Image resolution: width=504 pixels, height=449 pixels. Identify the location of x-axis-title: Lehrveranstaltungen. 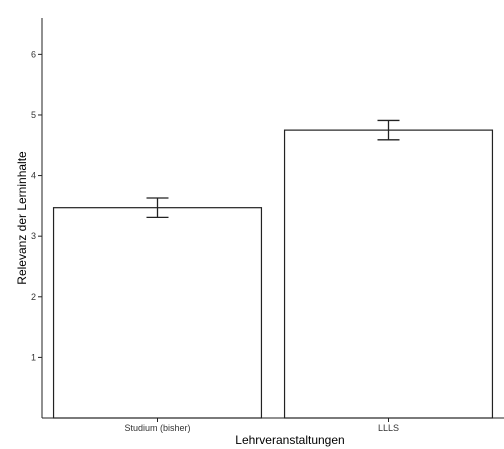
(289, 440).